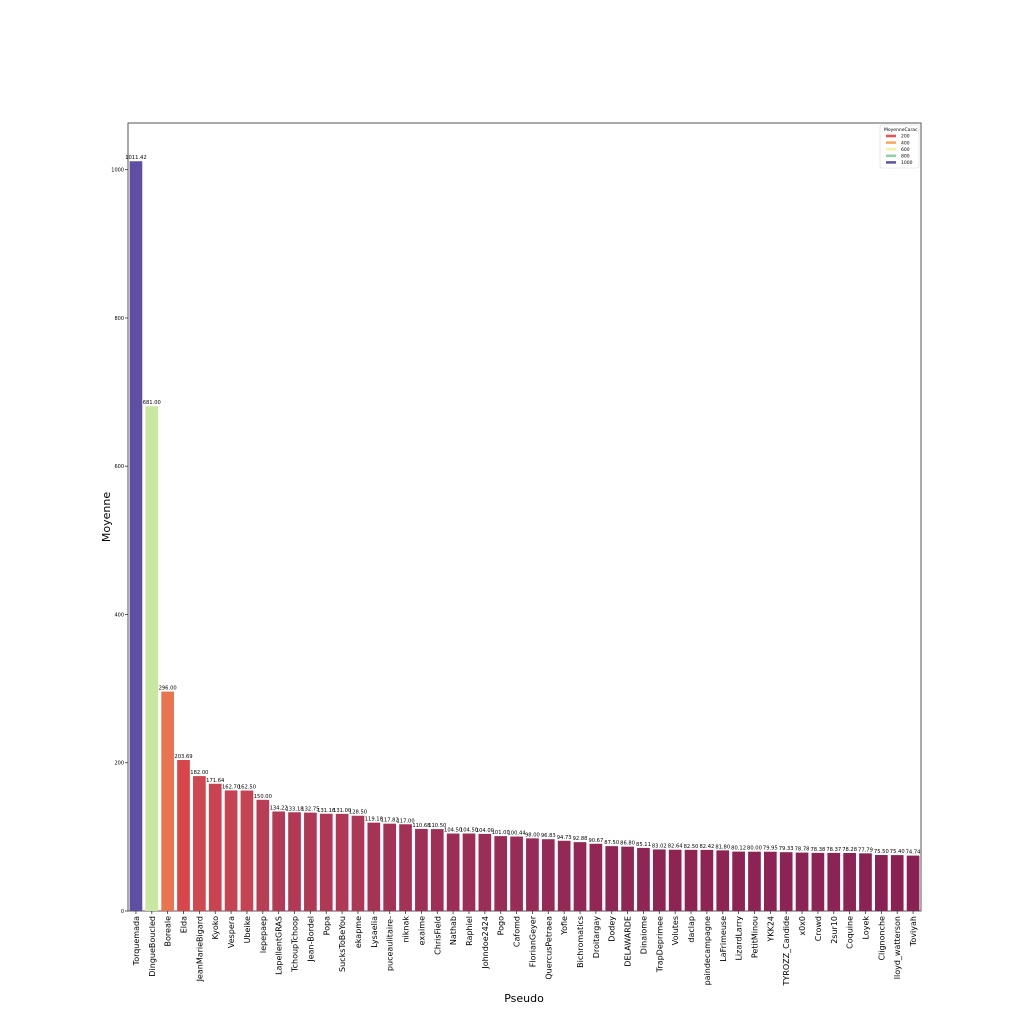 The image size is (1024, 1028). Describe the element at coordinates (802, 850) in the screenshot. I see `value-label: 78.78` at that location.